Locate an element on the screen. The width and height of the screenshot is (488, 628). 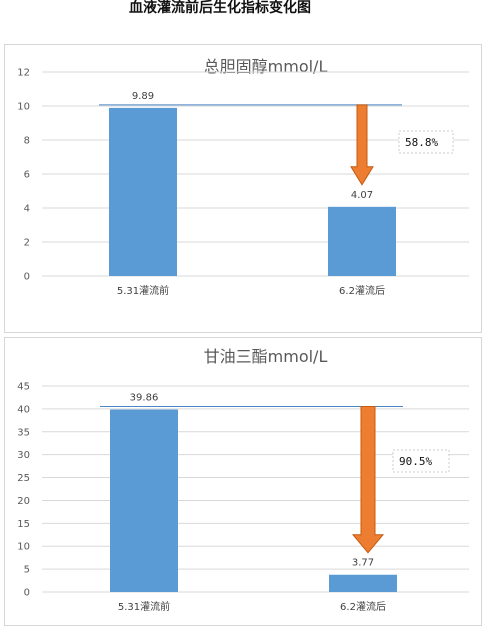
y-tick-label: 20 is located at coordinates (23, 501).